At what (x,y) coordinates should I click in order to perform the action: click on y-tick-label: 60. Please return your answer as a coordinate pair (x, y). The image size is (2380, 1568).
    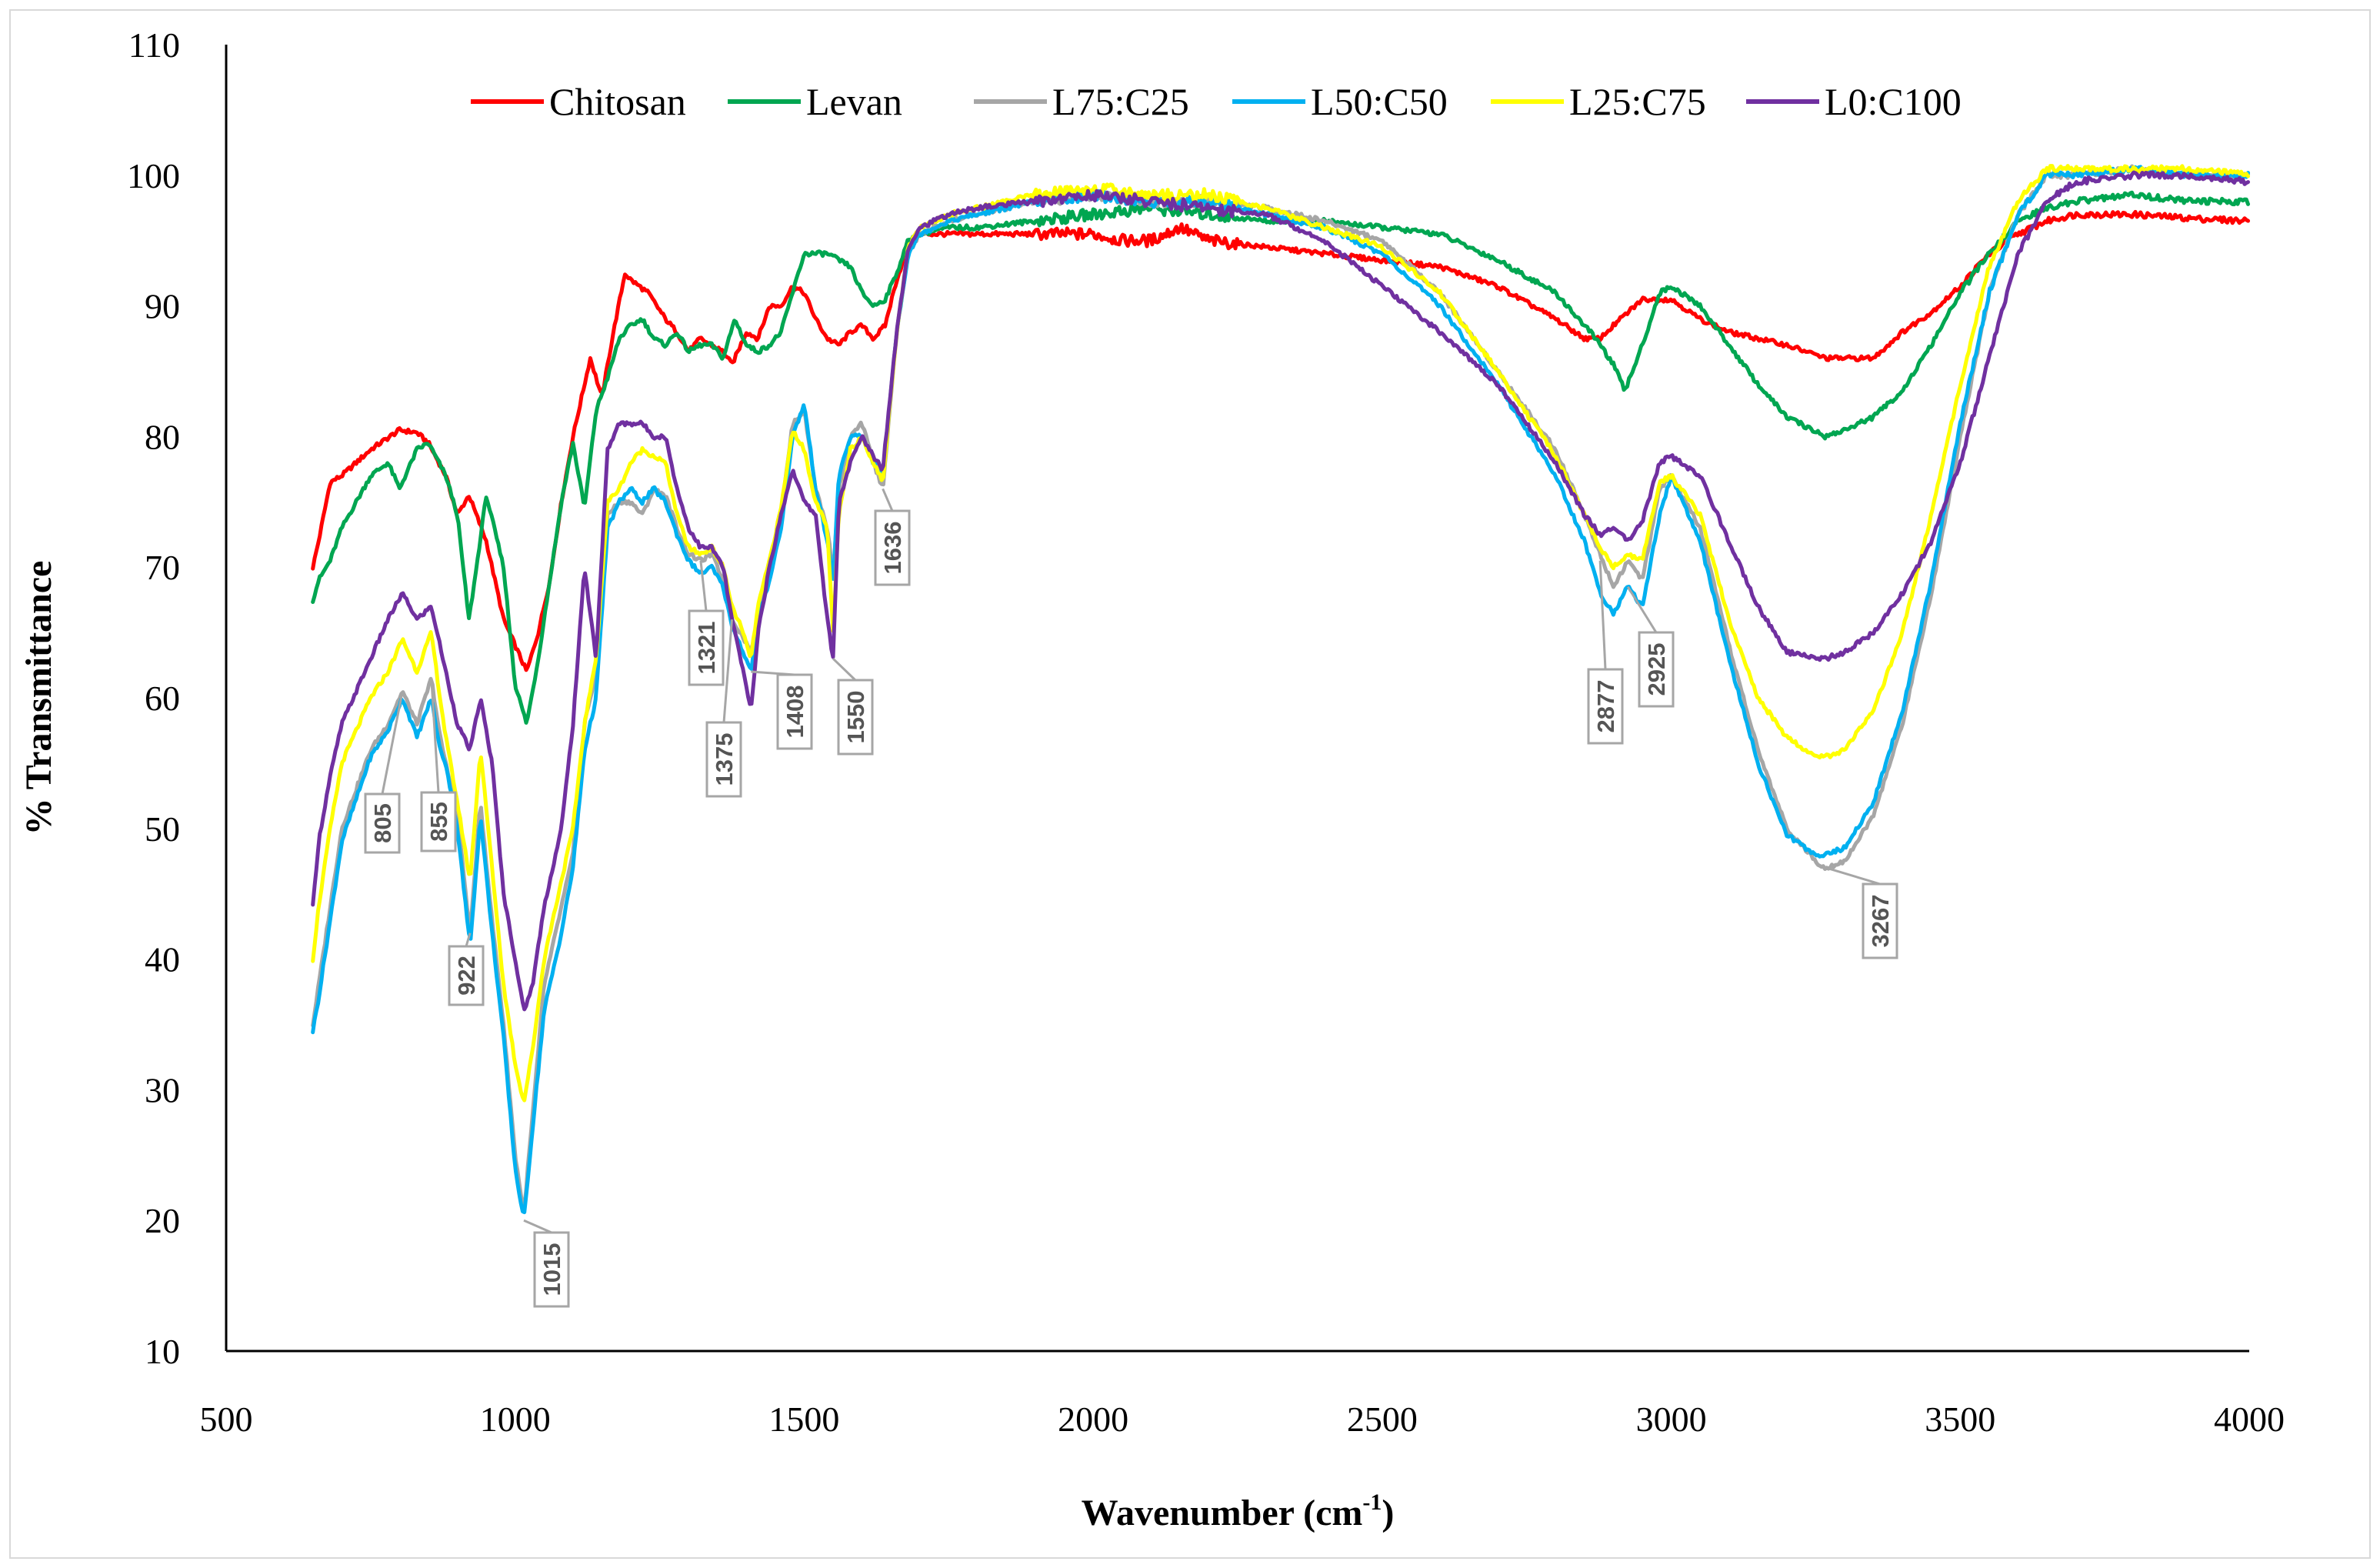
    Looking at the image, I should click on (162, 698).